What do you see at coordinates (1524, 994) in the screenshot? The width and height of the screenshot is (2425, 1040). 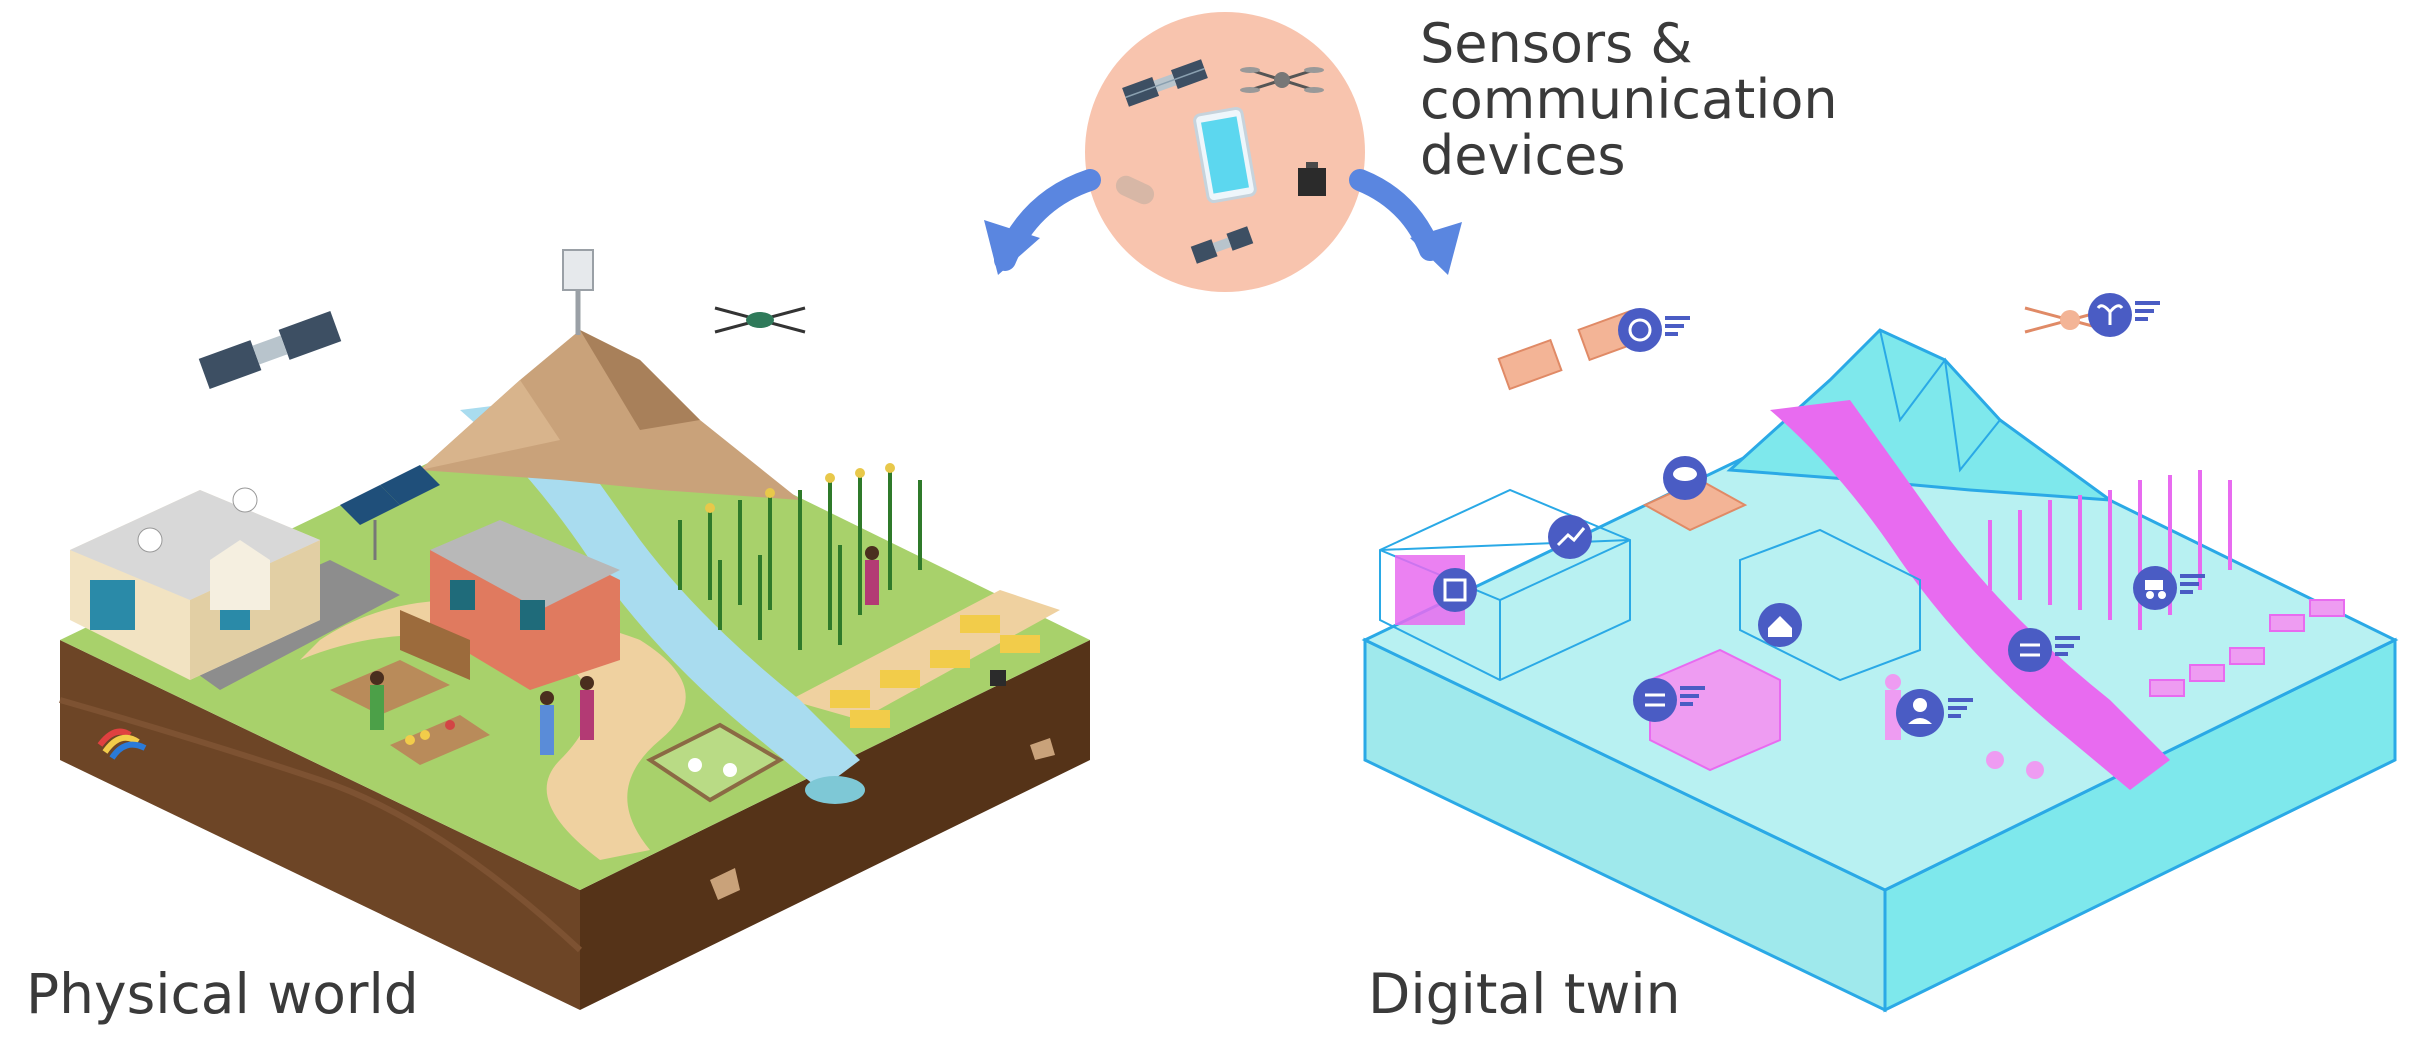 I see `digital-twin-label: Digital twin` at bounding box center [1524, 994].